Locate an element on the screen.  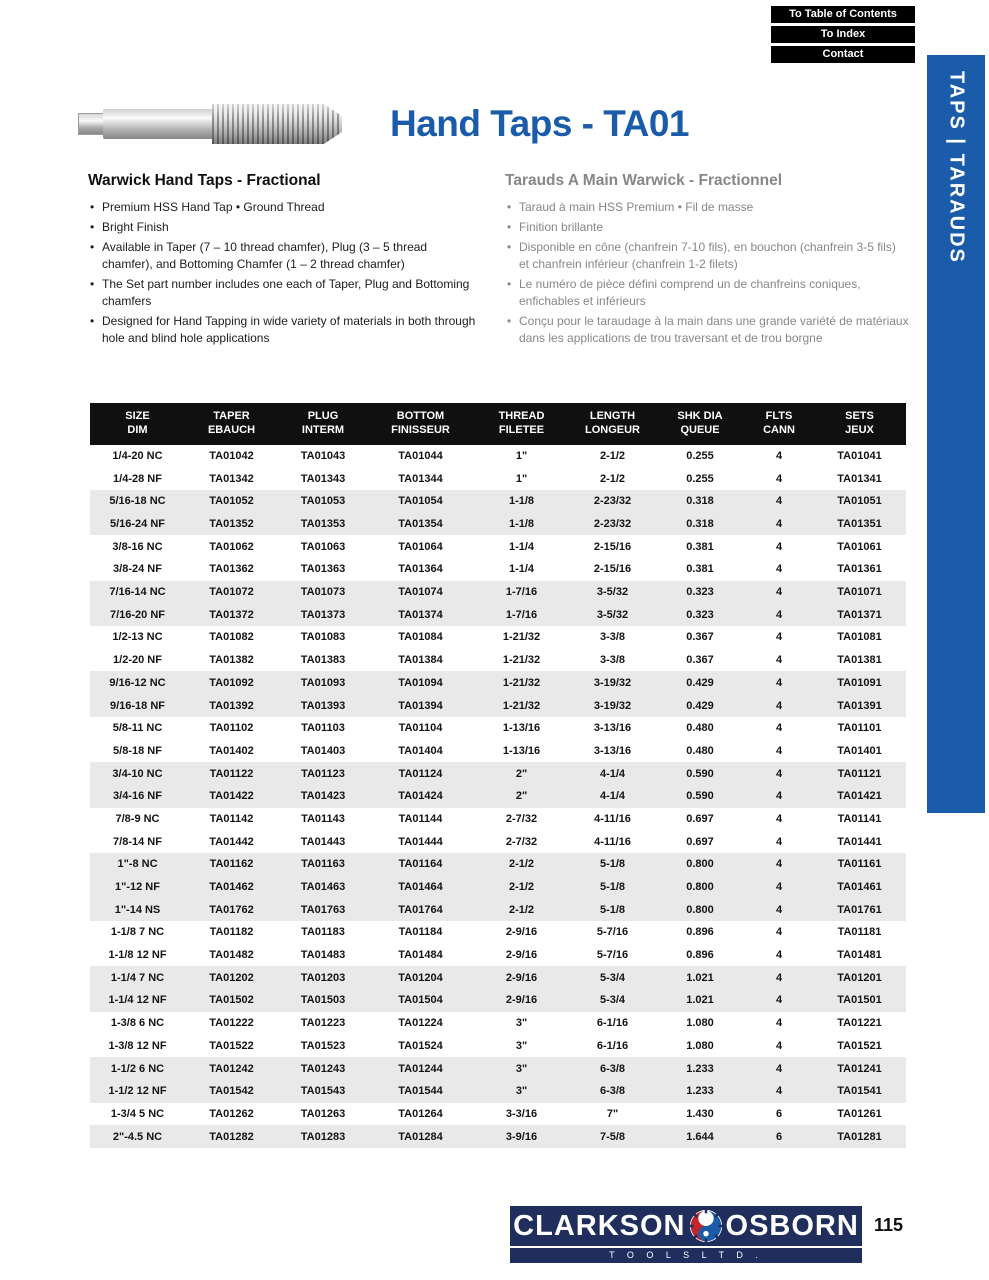
table-cell: TA01363 is located at coordinates (323, 569).